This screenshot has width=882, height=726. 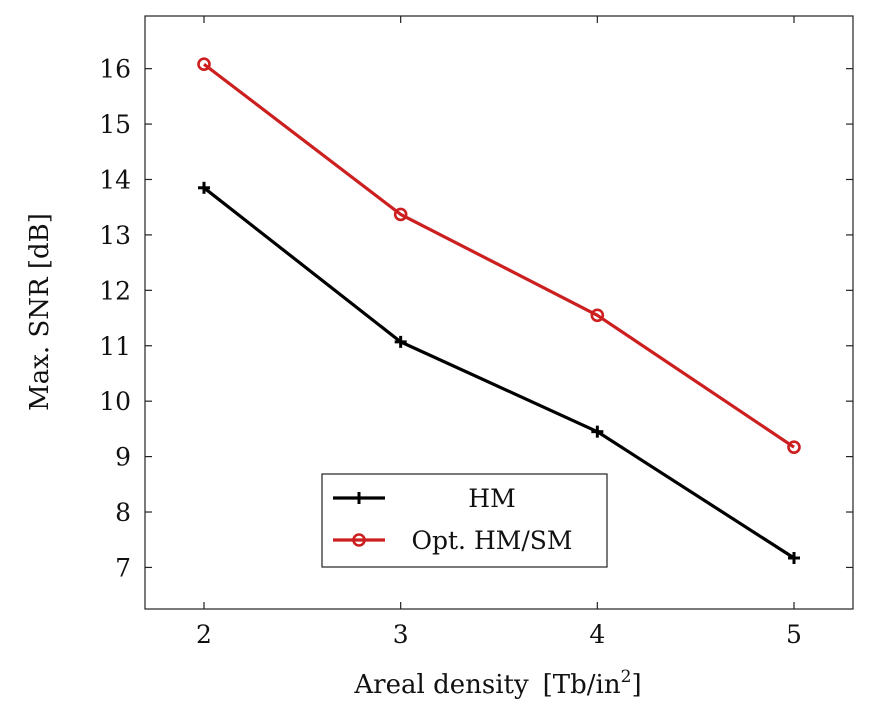 I want to click on x-tick-label: 3, so click(x=401, y=634).